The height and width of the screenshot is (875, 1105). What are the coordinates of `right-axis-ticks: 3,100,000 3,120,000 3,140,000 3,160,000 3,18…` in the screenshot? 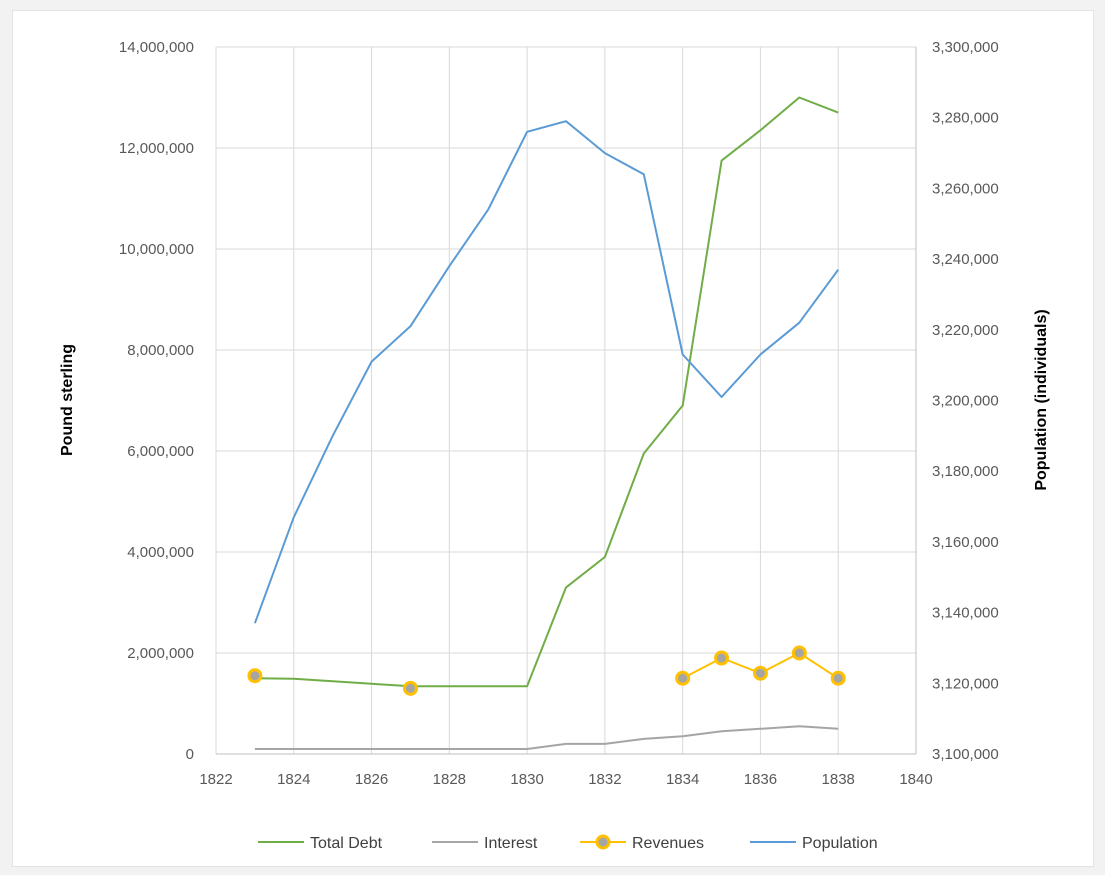 It's located at (965, 401).